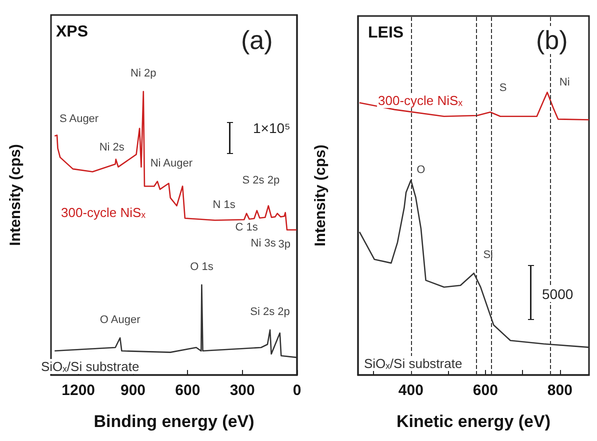 The image size is (597, 441). Describe the element at coordinates (112, 147) in the screenshot. I see `annotation: Ni 2s` at that location.